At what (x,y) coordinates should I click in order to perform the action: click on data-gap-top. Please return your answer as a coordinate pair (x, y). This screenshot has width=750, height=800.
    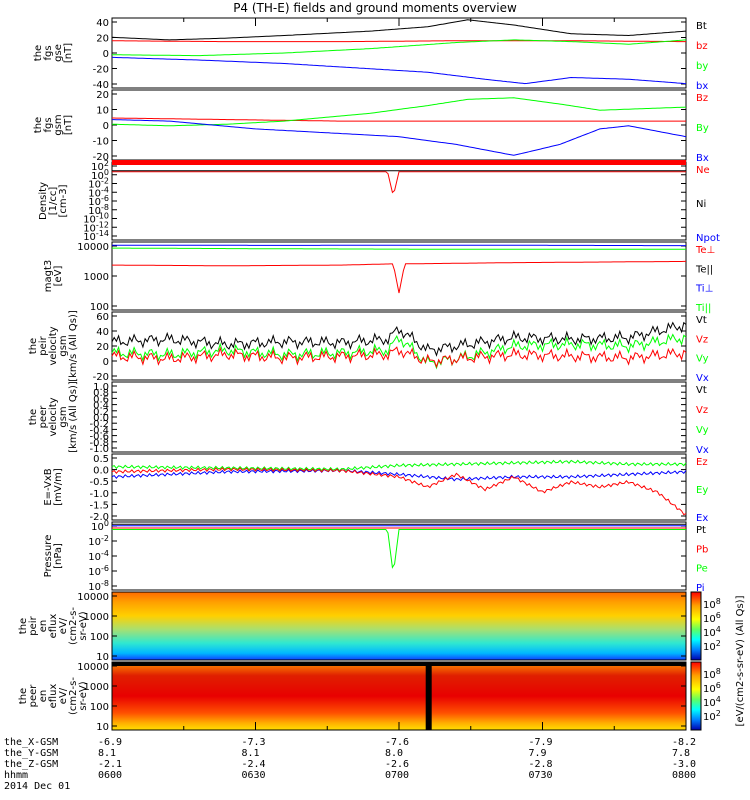
    Looking at the image, I should click on (399, 664).